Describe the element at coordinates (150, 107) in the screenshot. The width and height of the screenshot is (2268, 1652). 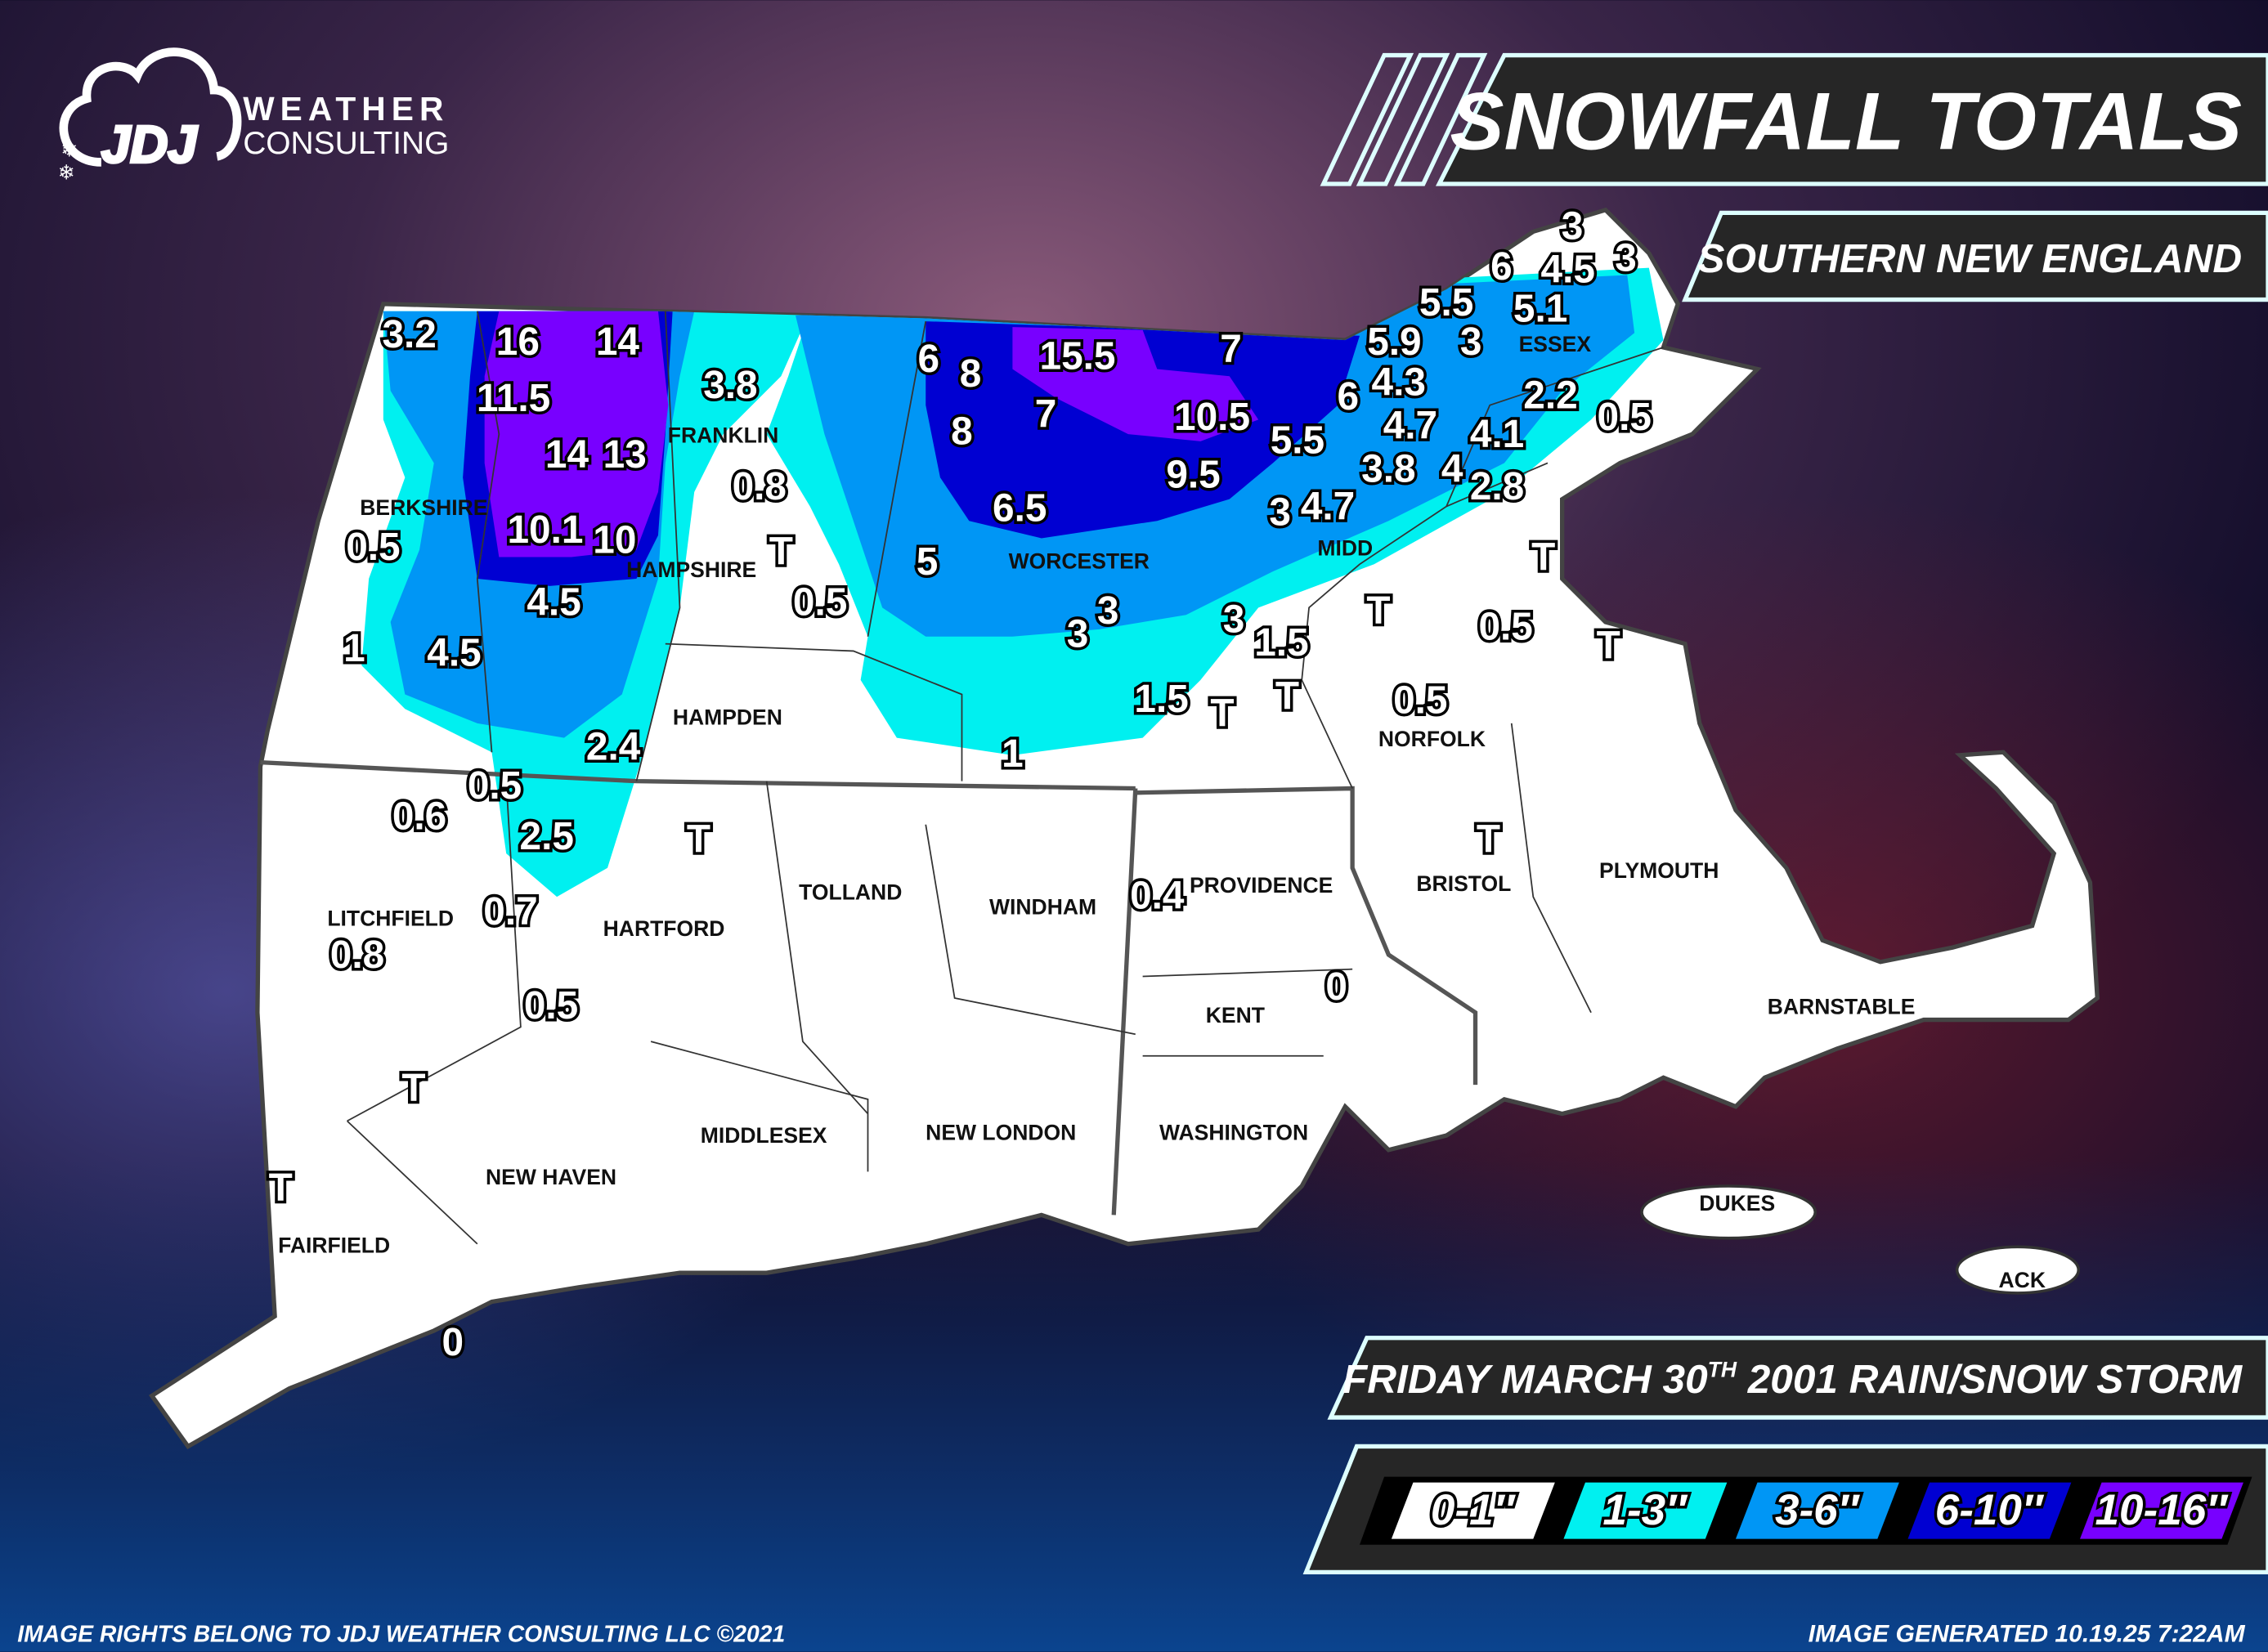
I see `cloud-icon` at that location.